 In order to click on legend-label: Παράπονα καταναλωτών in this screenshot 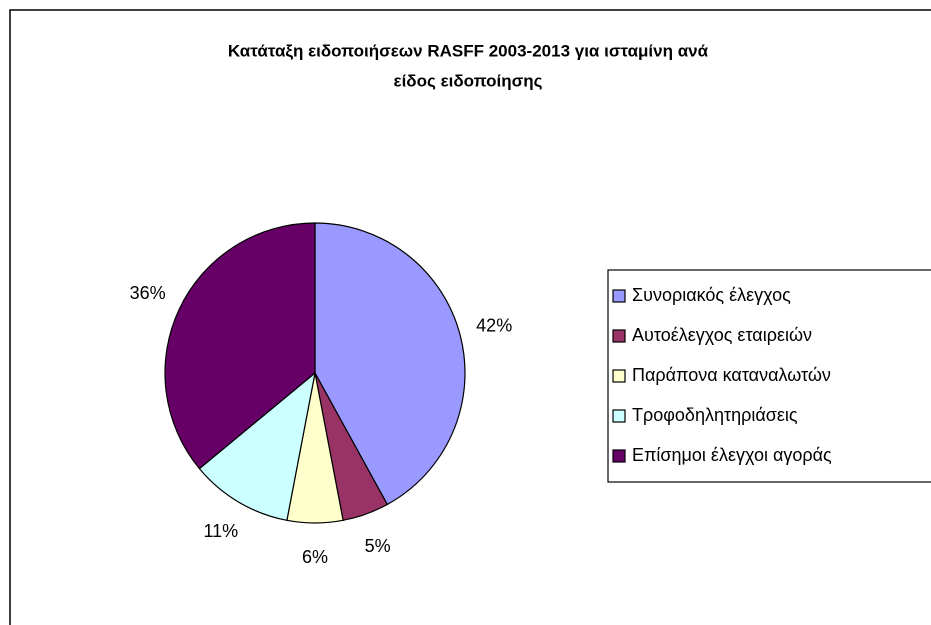, I will do `click(731, 375)`.